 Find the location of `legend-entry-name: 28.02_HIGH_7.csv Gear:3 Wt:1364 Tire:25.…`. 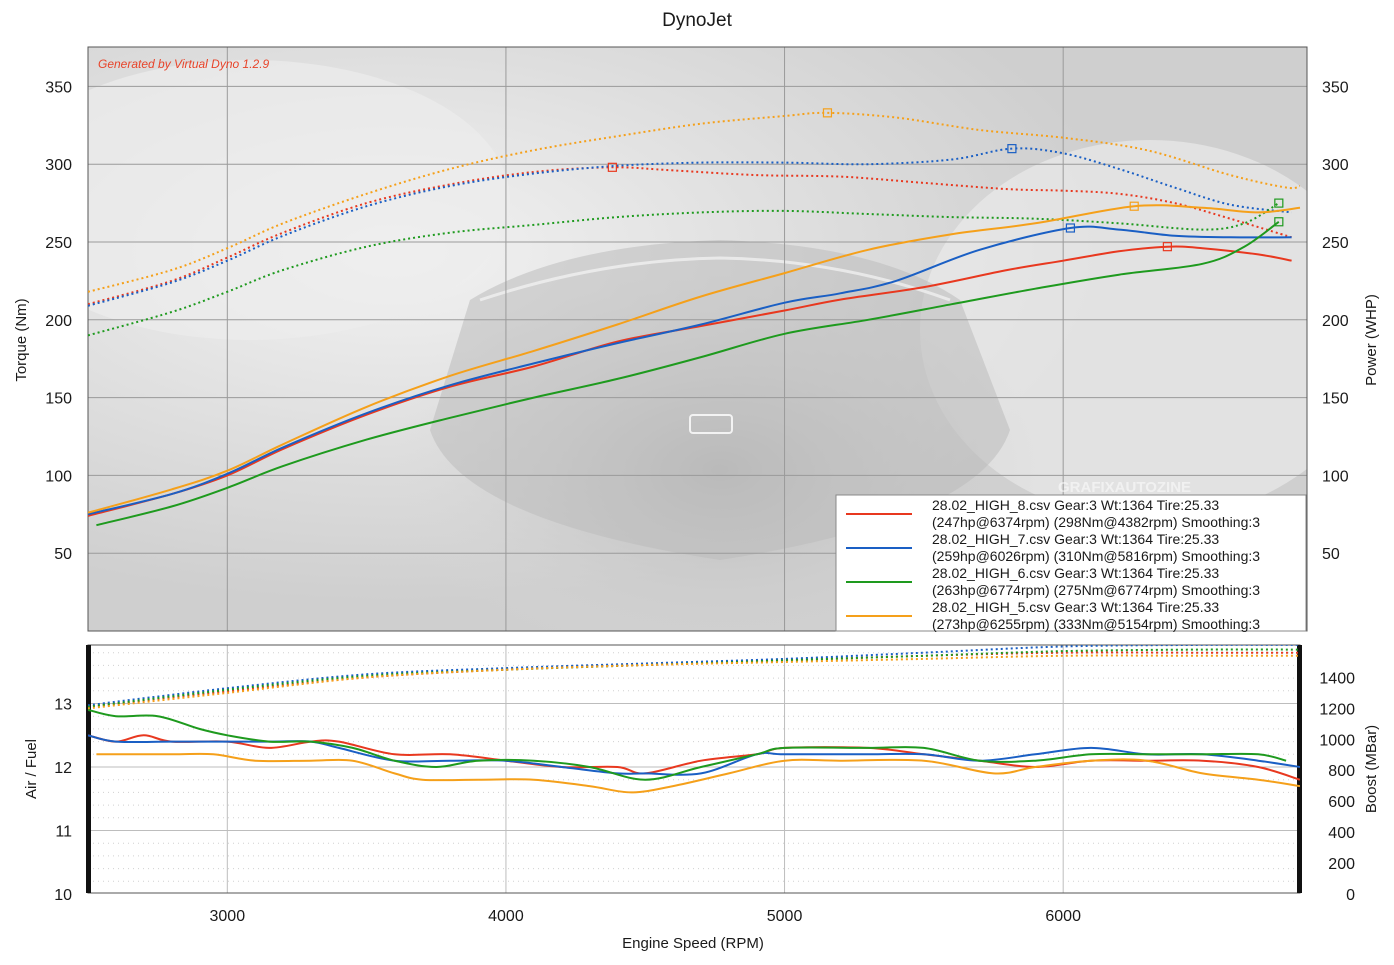

legend-entry-name: 28.02_HIGH_7.csv Gear:3 Wt:1364 Tire:25.… is located at coordinates (1075, 539).